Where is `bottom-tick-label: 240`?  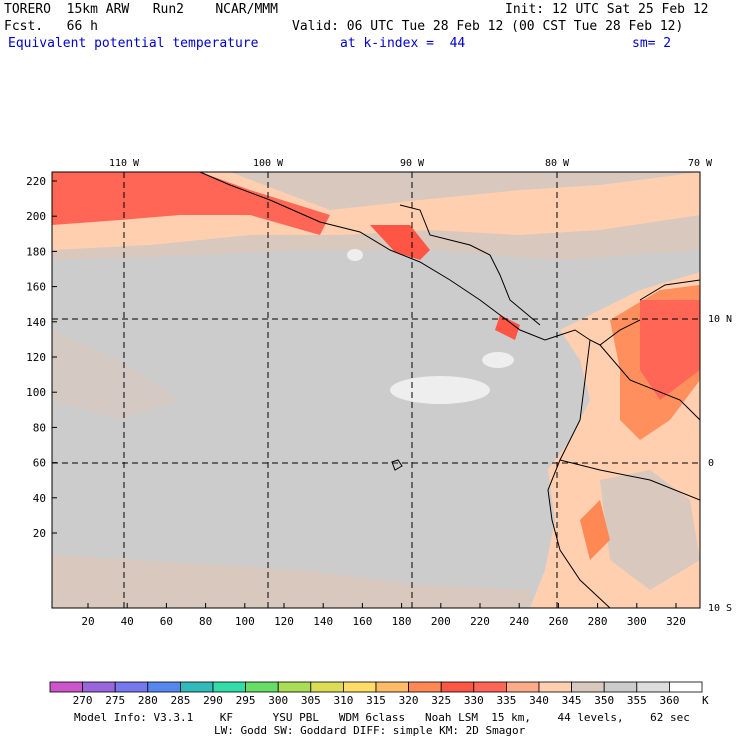 bottom-tick-label: 240 is located at coordinates (519, 621).